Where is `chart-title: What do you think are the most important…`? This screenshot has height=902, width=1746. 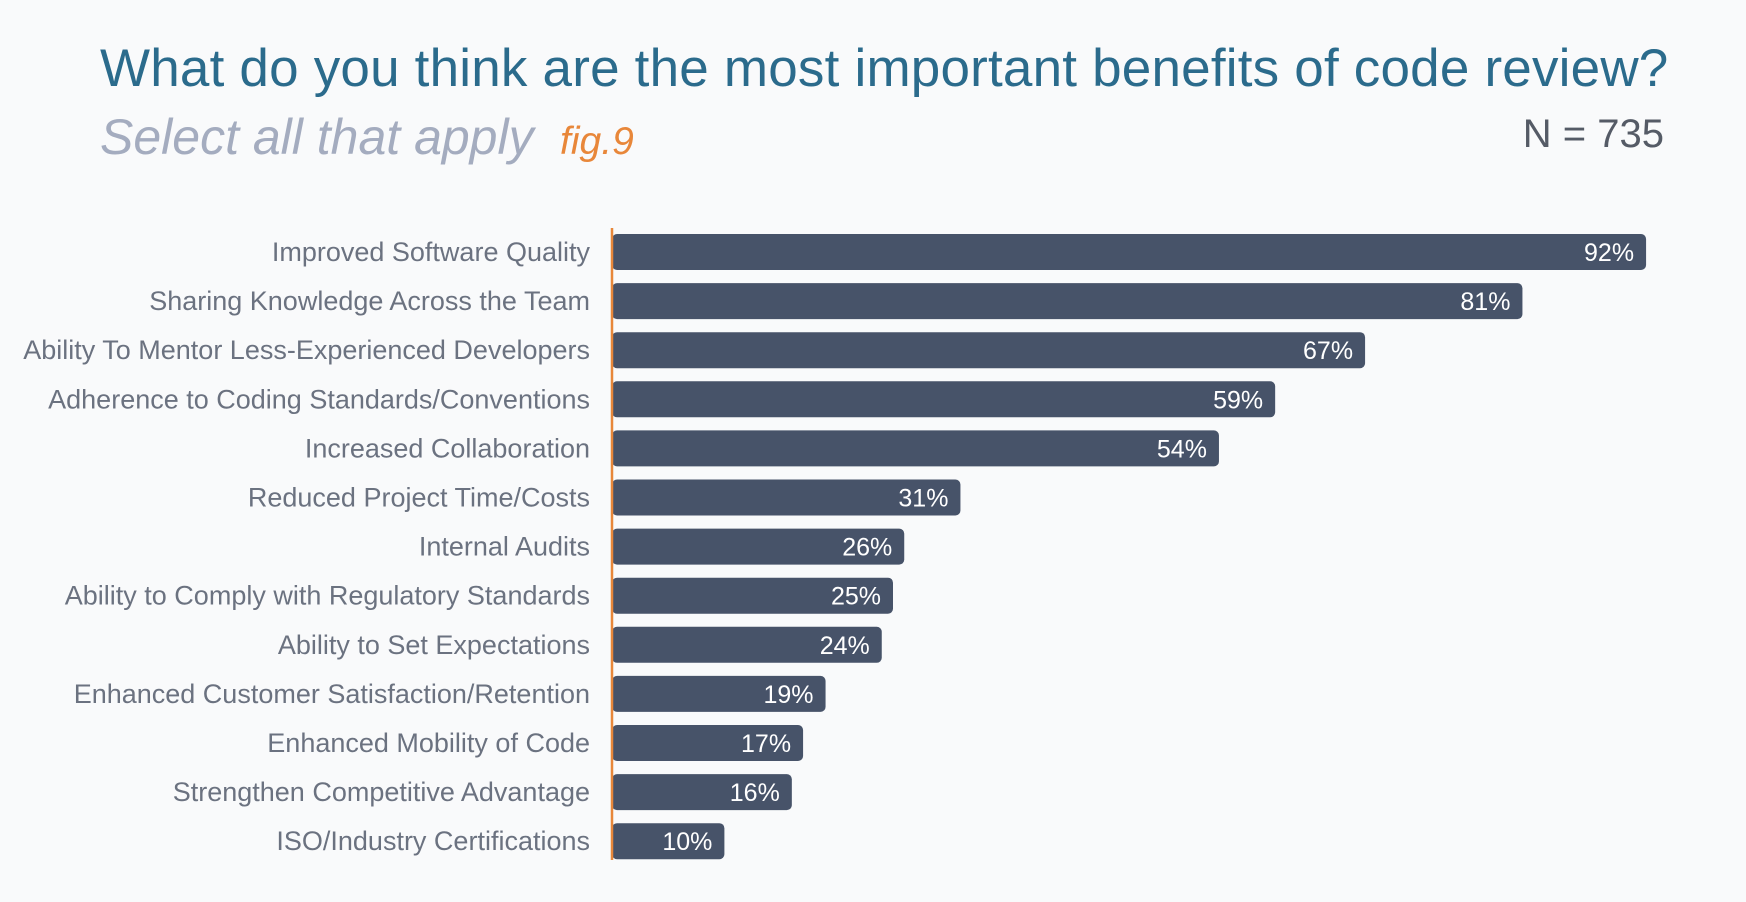
chart-title: What do you think are the most important… is located at coordinates (884, 68).